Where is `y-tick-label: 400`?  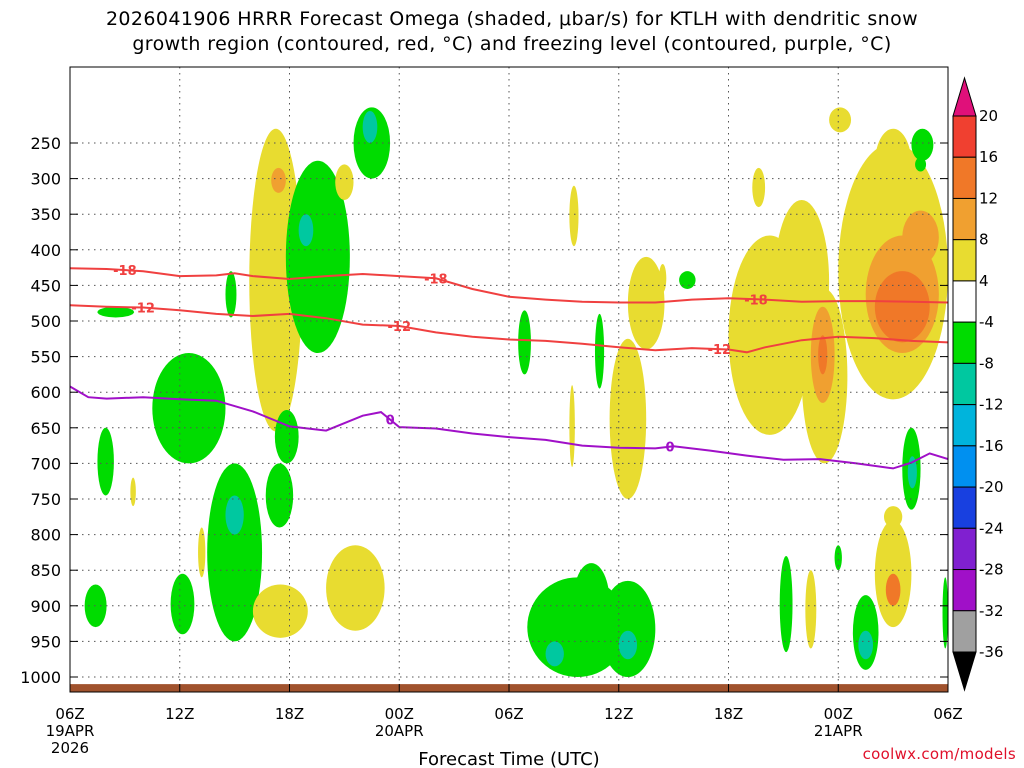
y-tick-label: 400 is located at coordinates (45, 250).